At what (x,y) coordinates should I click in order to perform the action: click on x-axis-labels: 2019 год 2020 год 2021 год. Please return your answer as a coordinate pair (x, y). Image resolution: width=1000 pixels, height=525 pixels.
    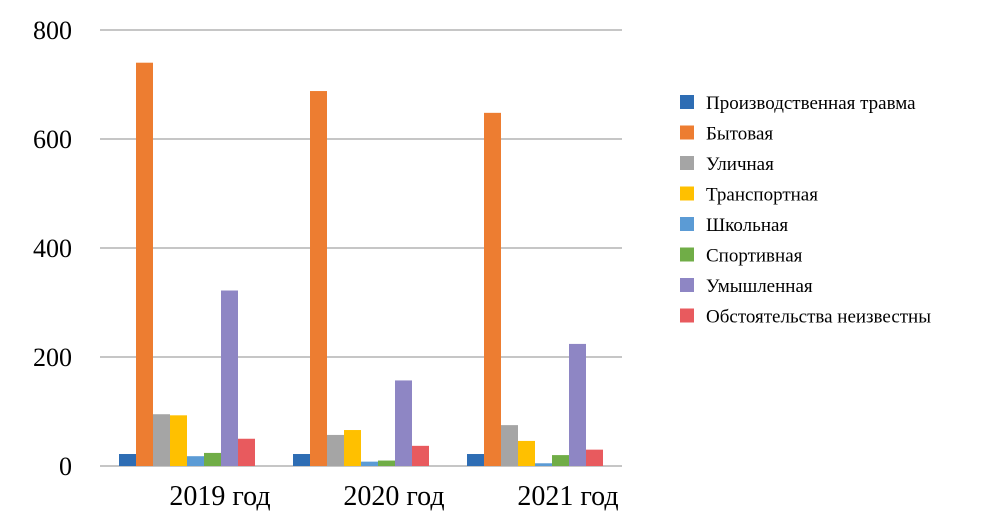
    Looking at the image, I should click on (393, 496).